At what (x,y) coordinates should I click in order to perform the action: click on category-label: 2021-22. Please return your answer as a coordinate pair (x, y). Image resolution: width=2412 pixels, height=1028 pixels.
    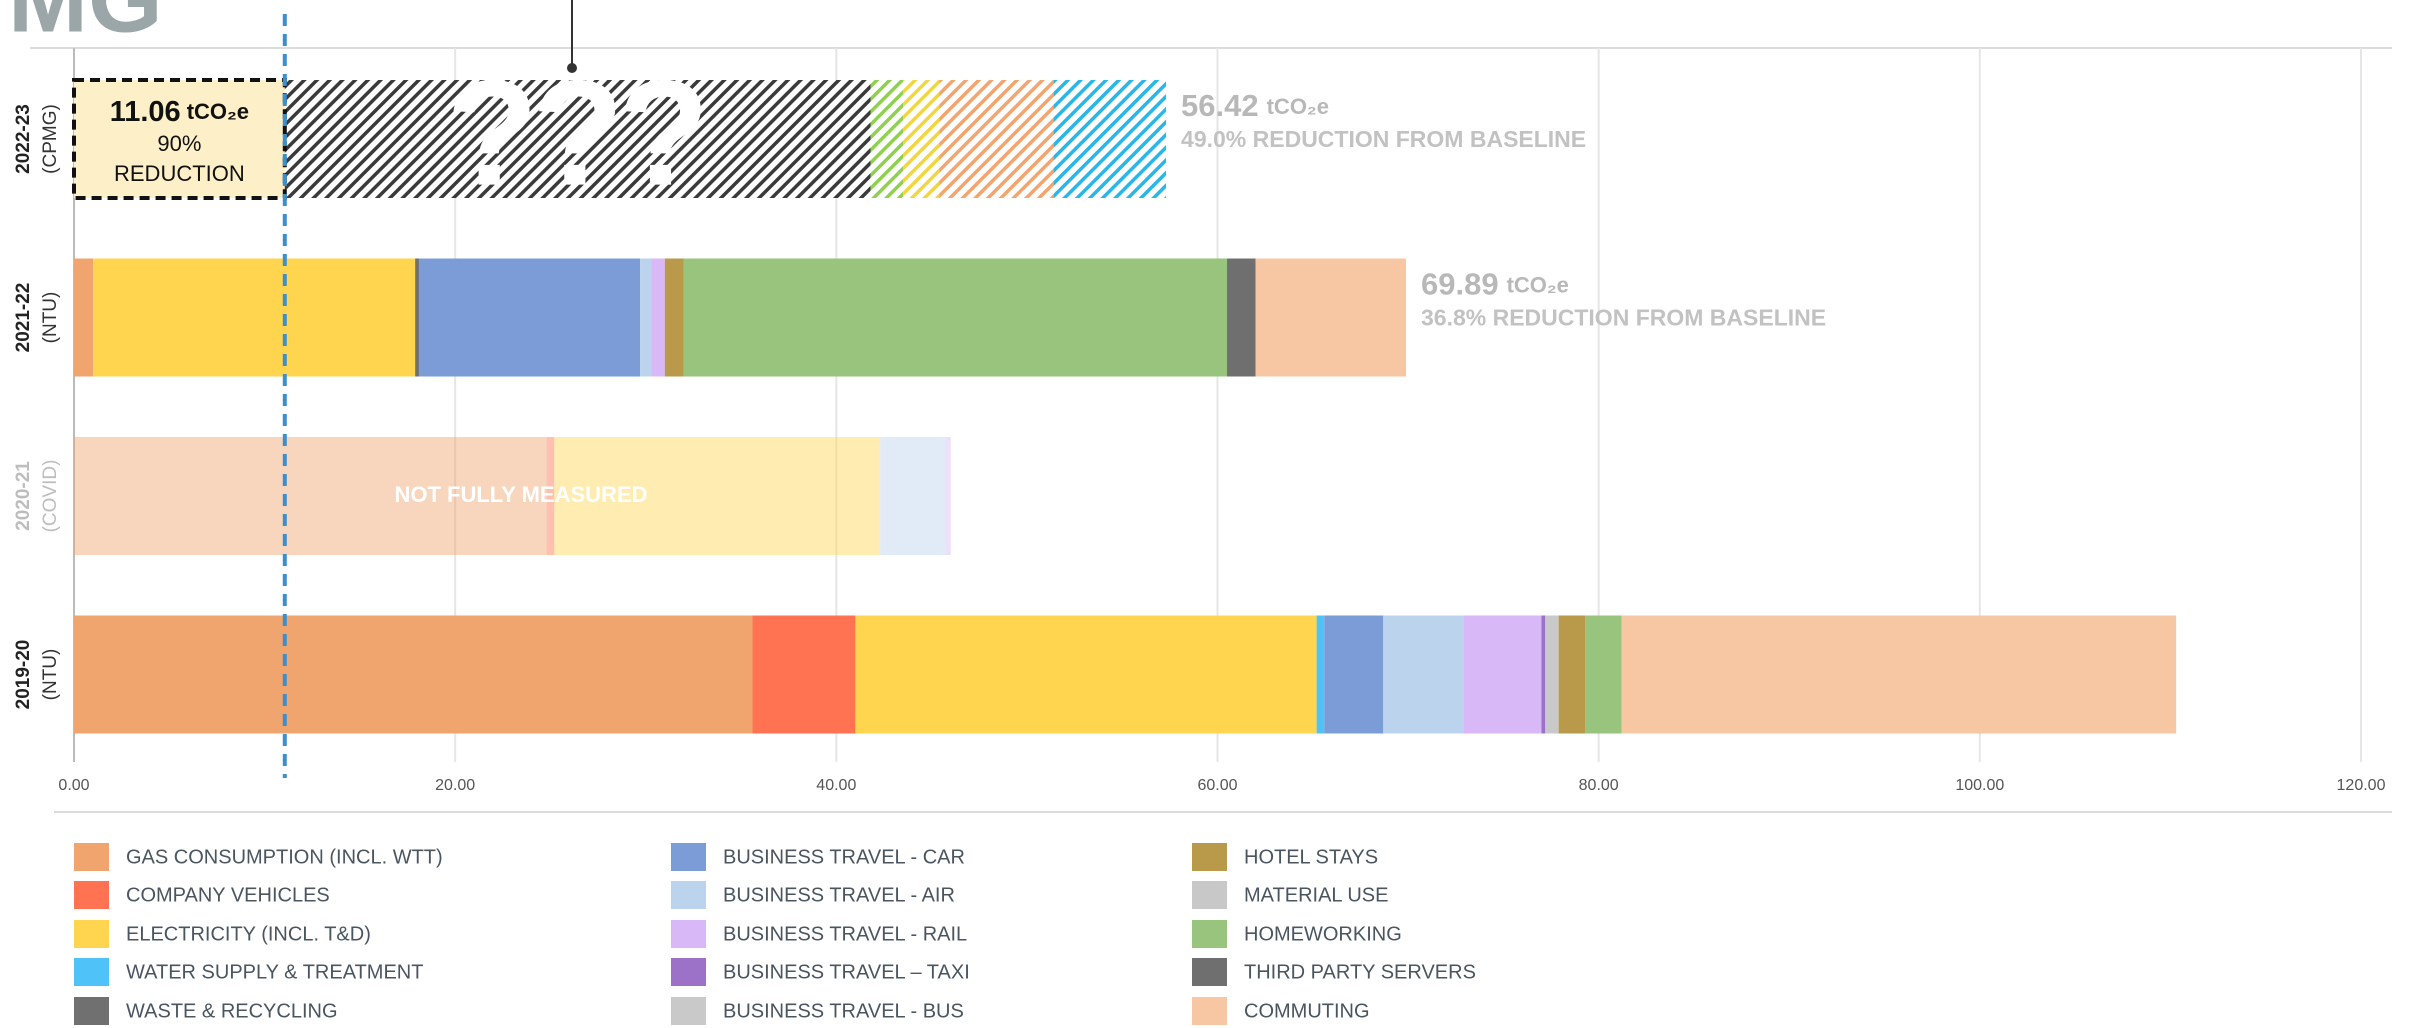
    Looking at the image, I should click on (23, 318).